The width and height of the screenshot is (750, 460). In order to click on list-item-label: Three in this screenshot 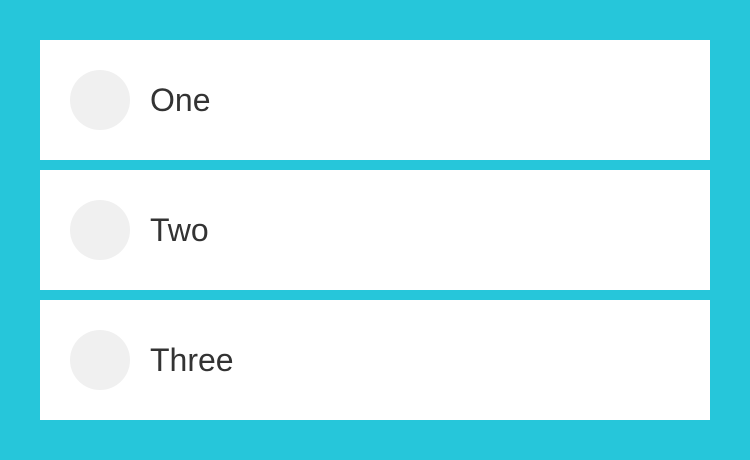, I will do `click(192, 360)`.